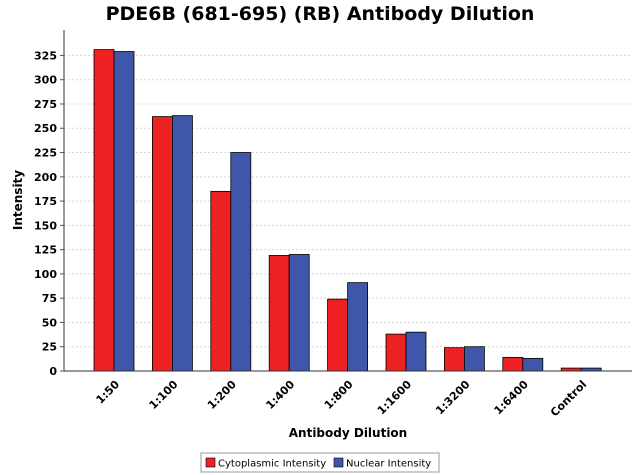 This screenshot has height=475, width=640. What do you see at coordinates (45, 55) in the screenshot?
I see `y-tick-label: 325` at bounding box center [45, 55].